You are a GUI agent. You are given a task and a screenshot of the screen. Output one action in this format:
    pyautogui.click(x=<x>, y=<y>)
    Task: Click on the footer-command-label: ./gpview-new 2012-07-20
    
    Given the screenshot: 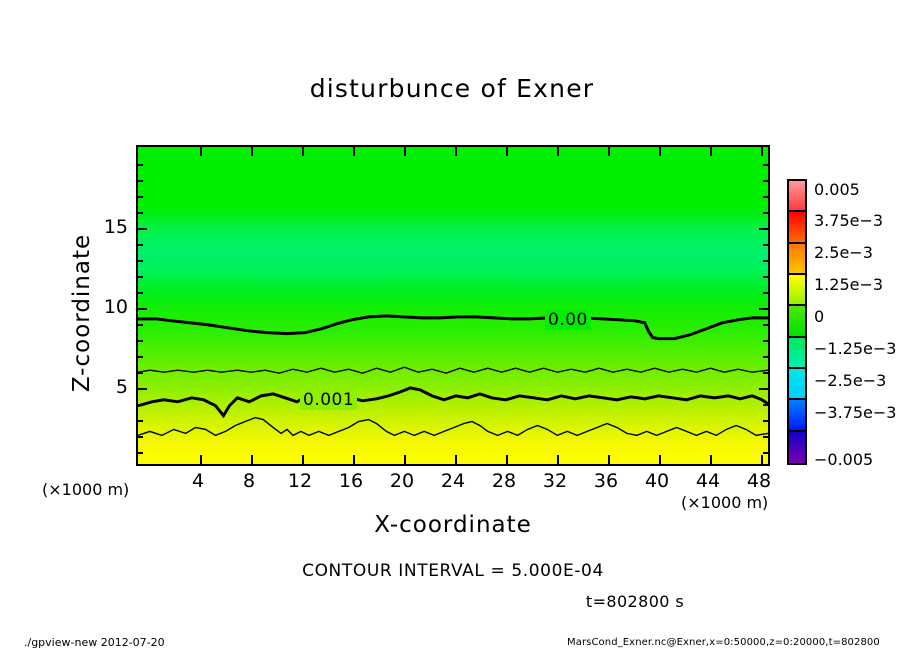 What is the action you would take?
    pyautogui.click(x=94, y=642)
    